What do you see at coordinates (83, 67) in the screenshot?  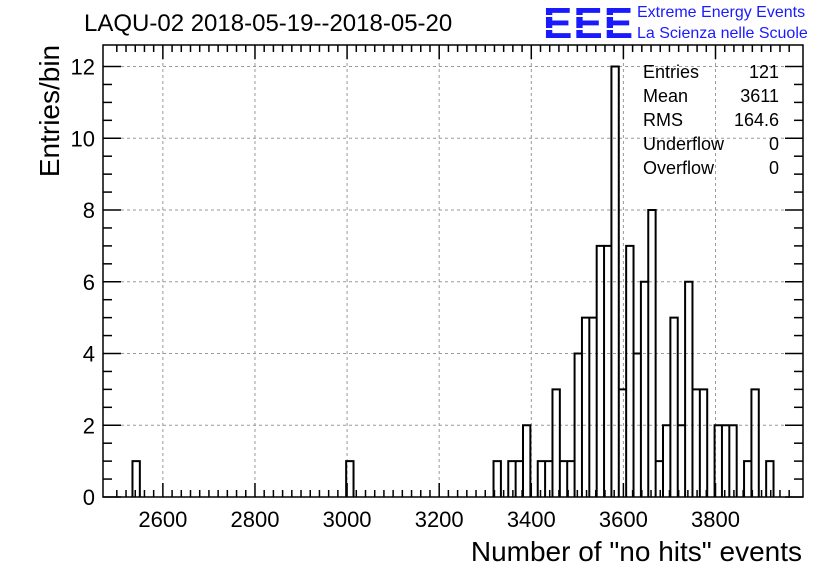 I see `y-tick-label: 12` at bounding box center [83, 67].